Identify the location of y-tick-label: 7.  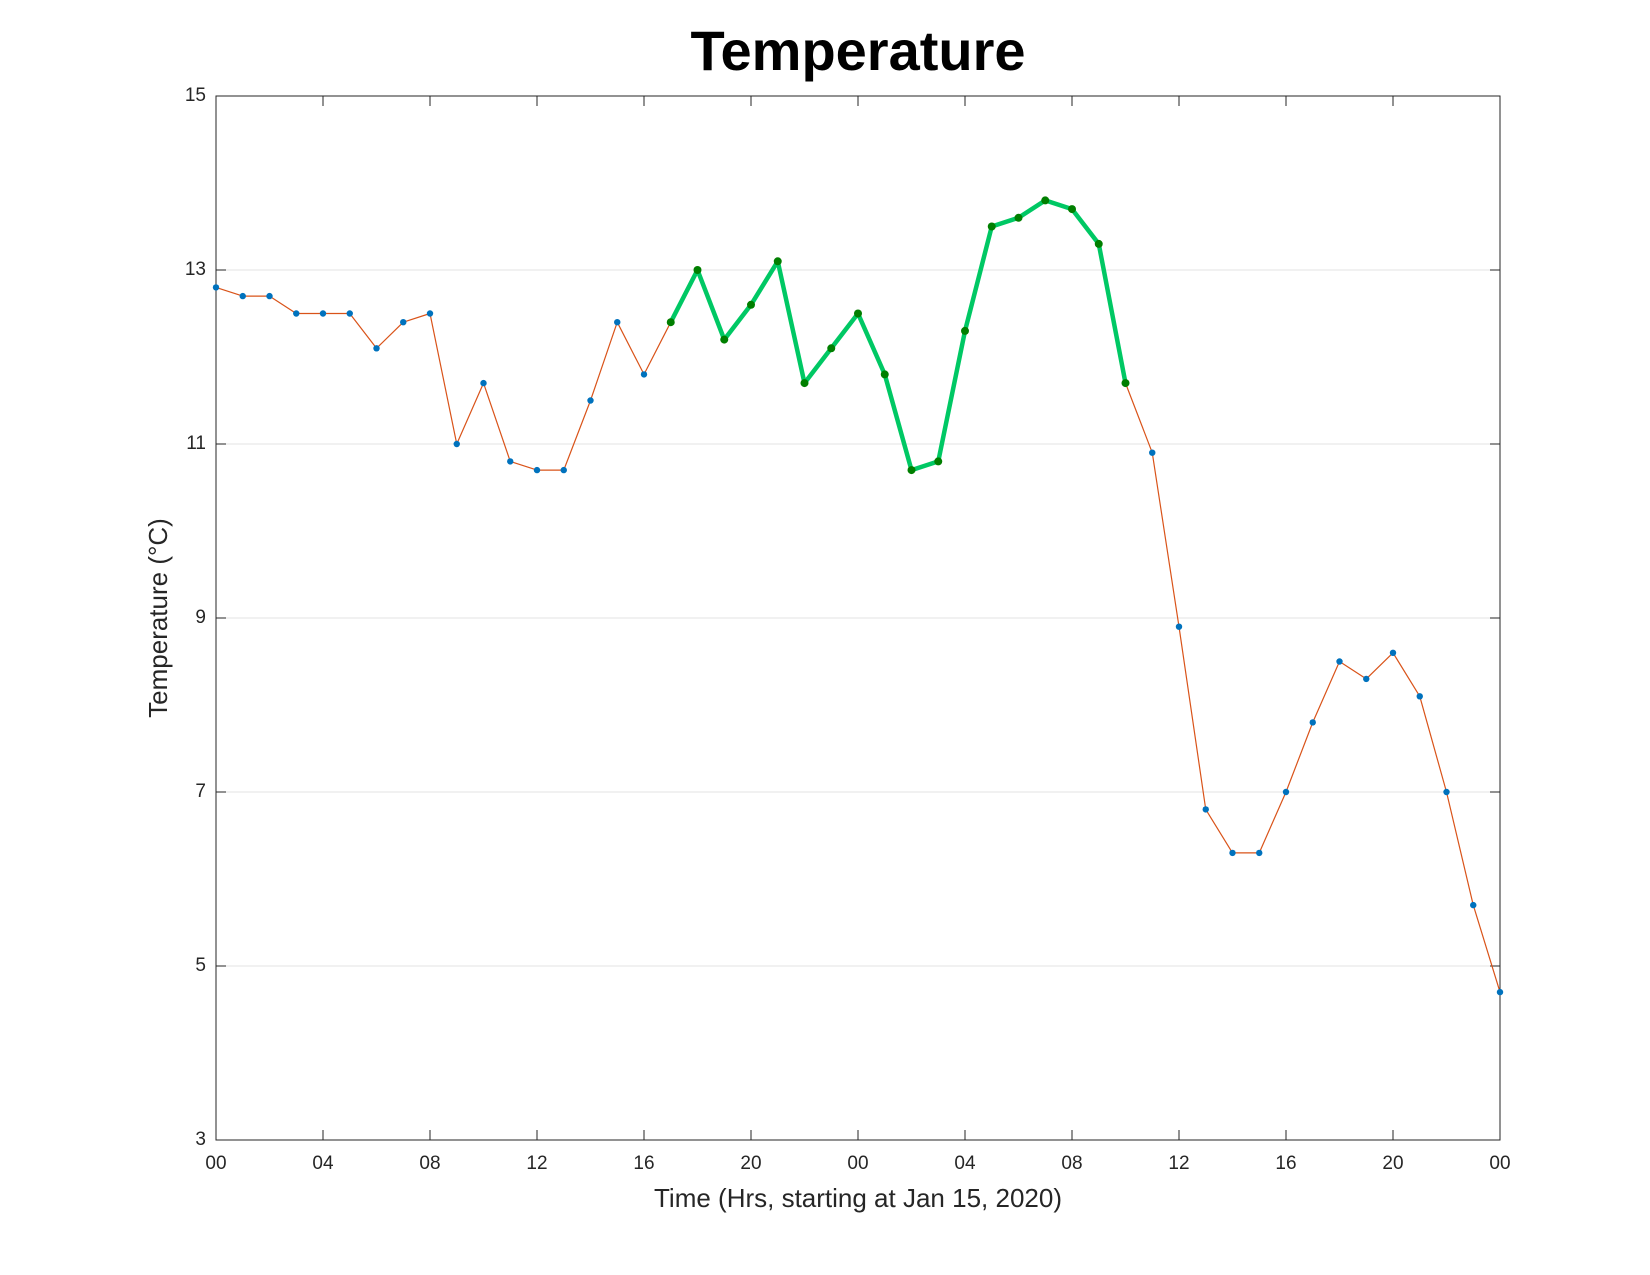
(200, 791).